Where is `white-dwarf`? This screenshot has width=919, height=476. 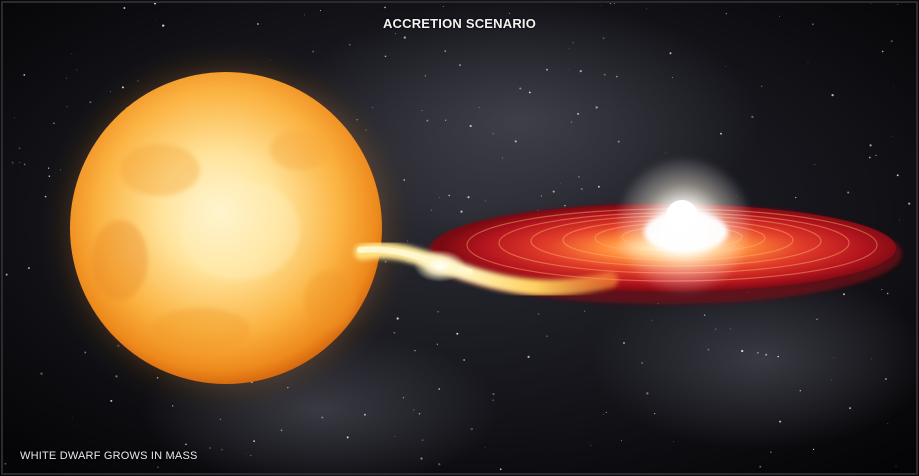
white-dwarf is located at coordinates (686, 232).